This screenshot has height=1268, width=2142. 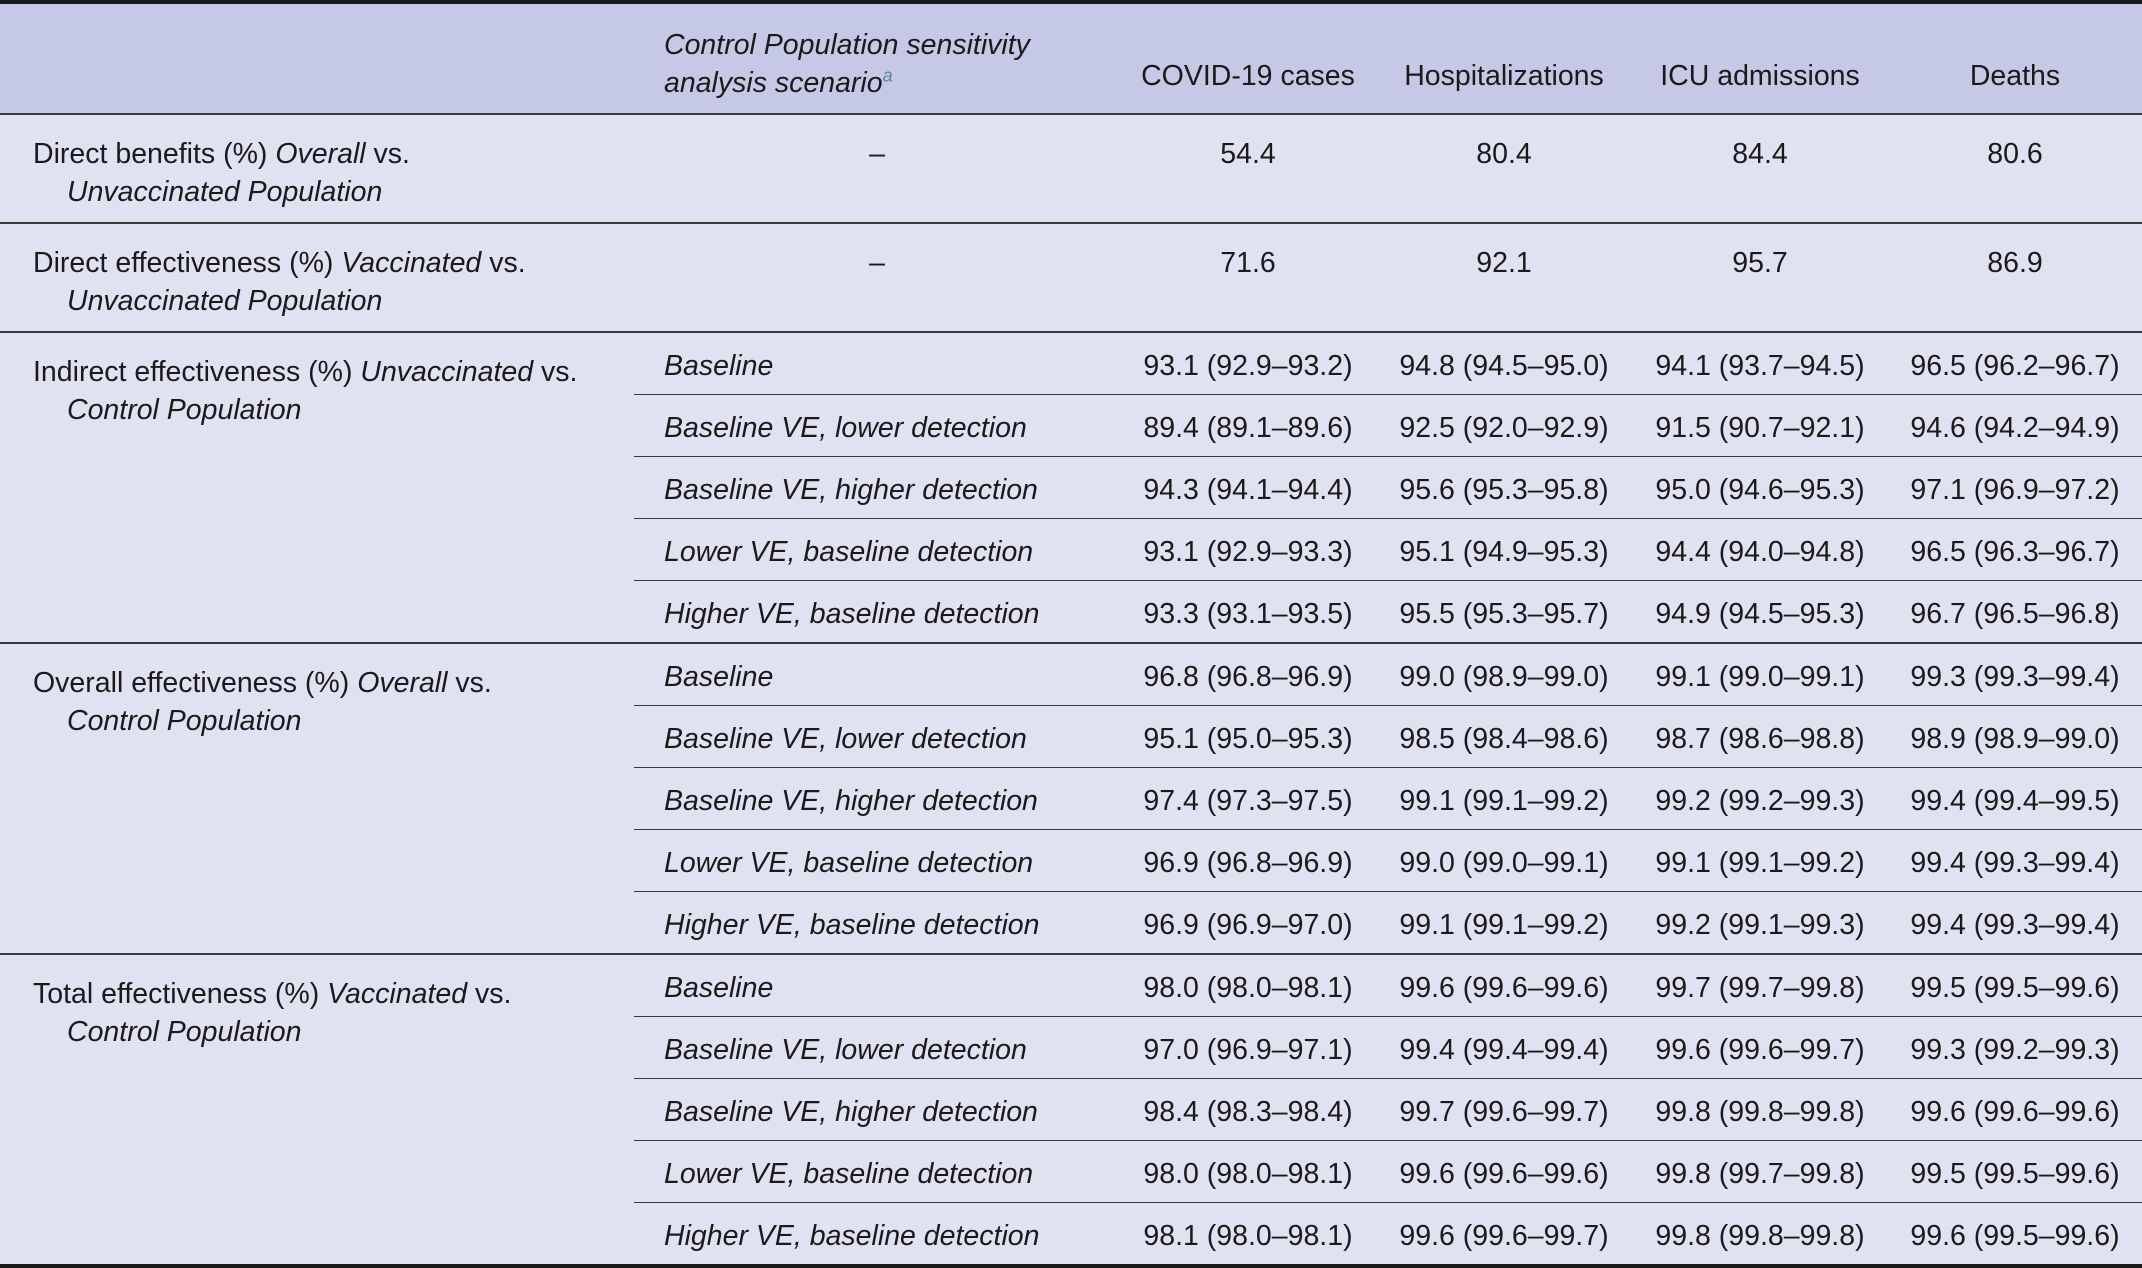 What do you see at coordinates (1760, 860) in the screenshot?
I see `icu-cell: 99.1 (99.1–99.2)` at bounding box center [1760, 860].